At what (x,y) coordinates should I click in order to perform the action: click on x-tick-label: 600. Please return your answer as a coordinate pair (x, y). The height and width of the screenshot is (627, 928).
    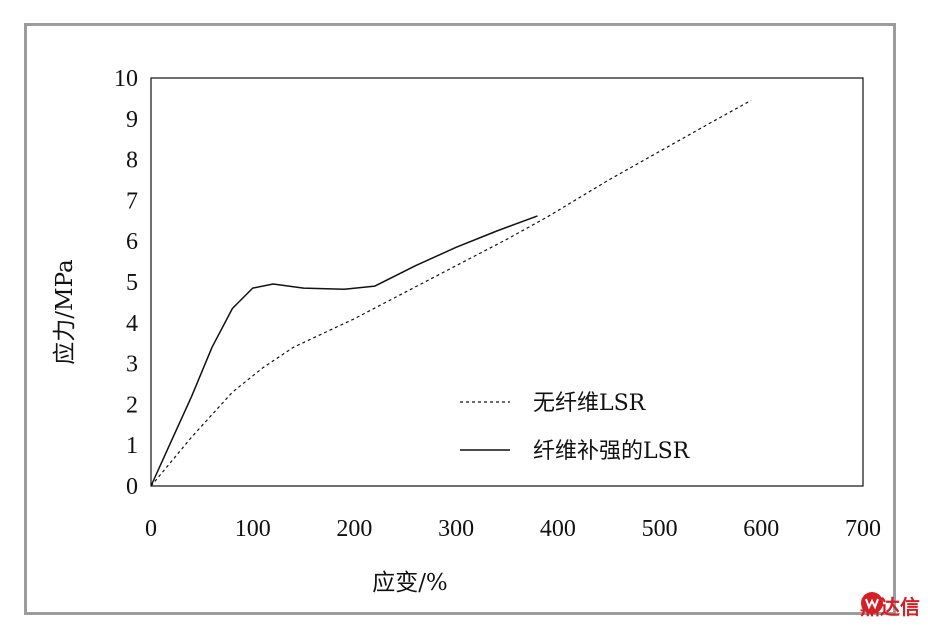
    Looking at the image, I should click on (761, 529).